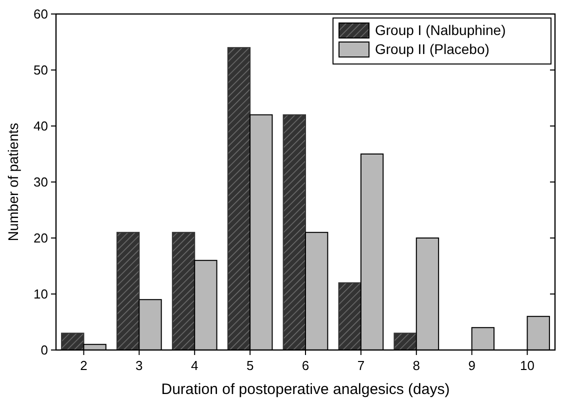 Image resolution: width=567 pixels, height=406 pixels. What do you see at coordinates (305, 389) in the screenshot?
I see `x-axis-title: Duration of postoperative analgesics (days)` at bounding box center [305, 389].